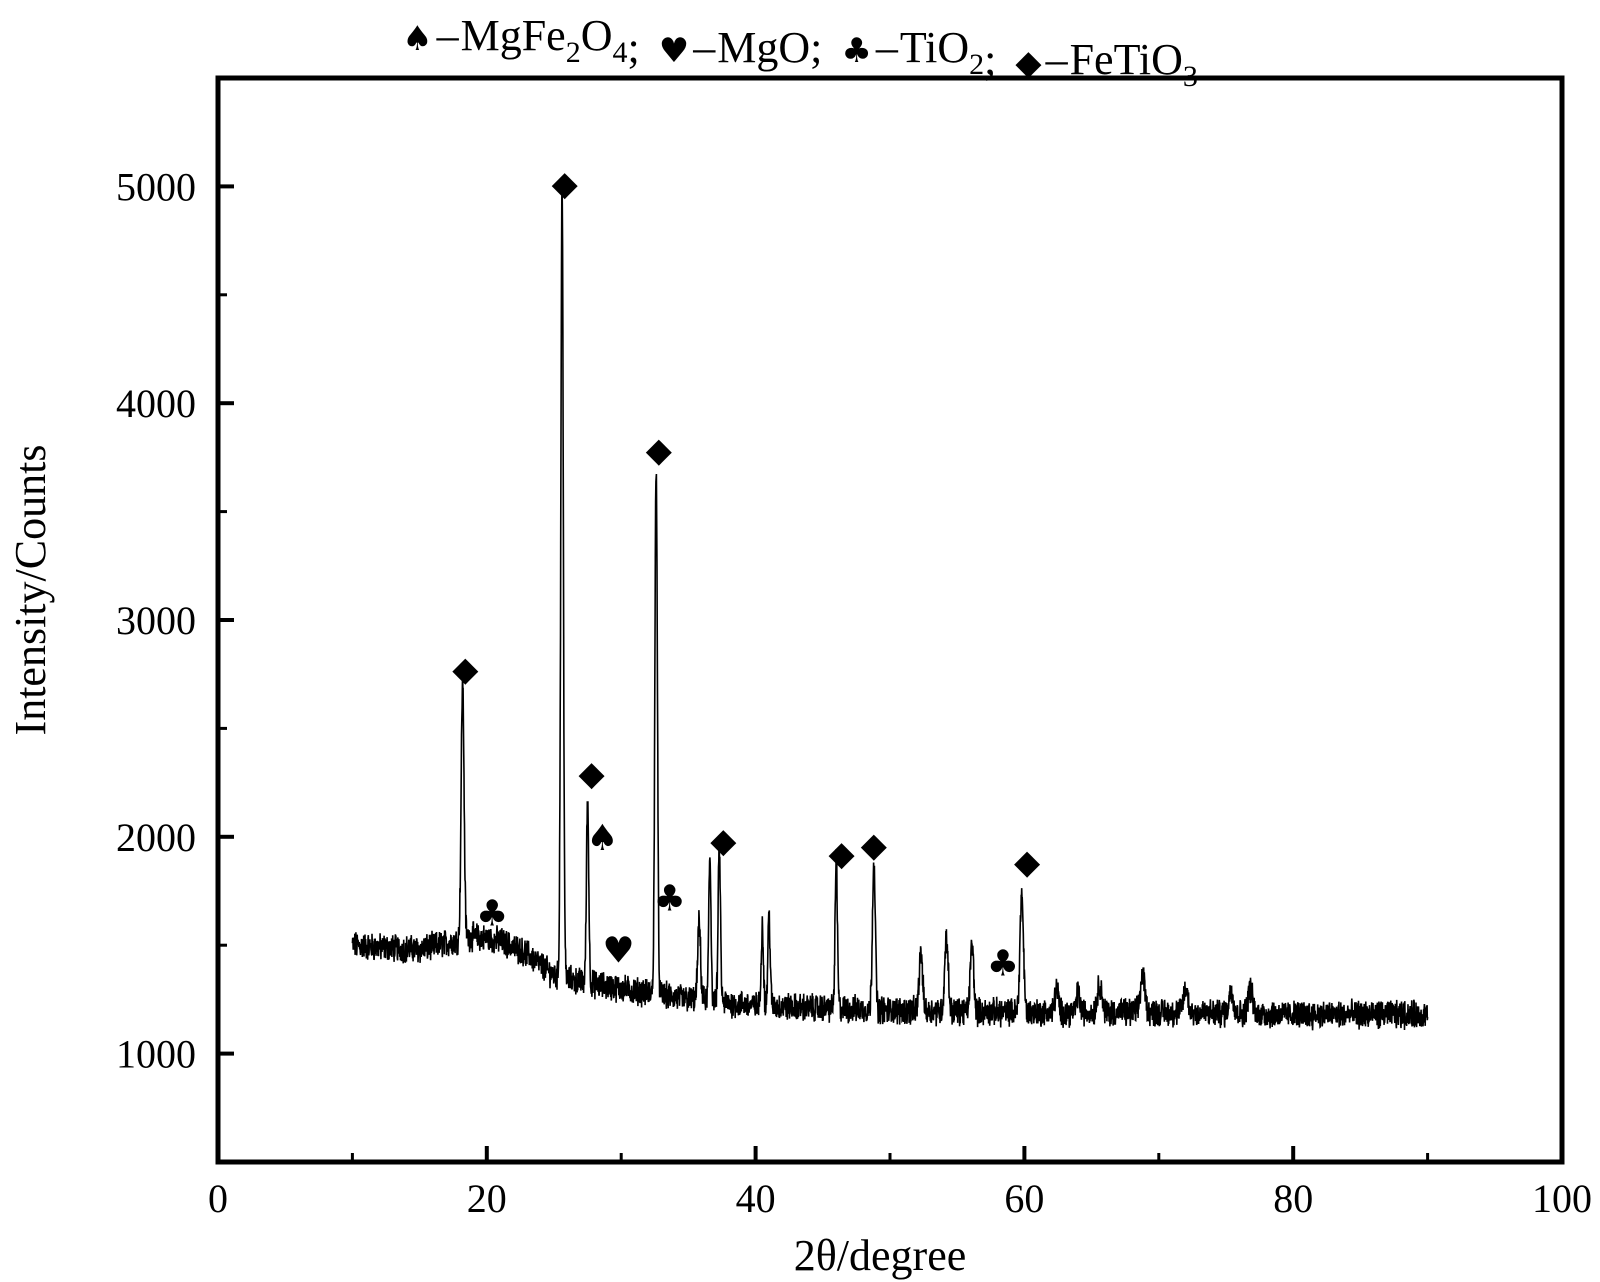  I want to click on legend-text: ♠–MgFe2O4; ♥–MgO; ♣–TiO2; ◆–FeTiO3, so click(800, 52).